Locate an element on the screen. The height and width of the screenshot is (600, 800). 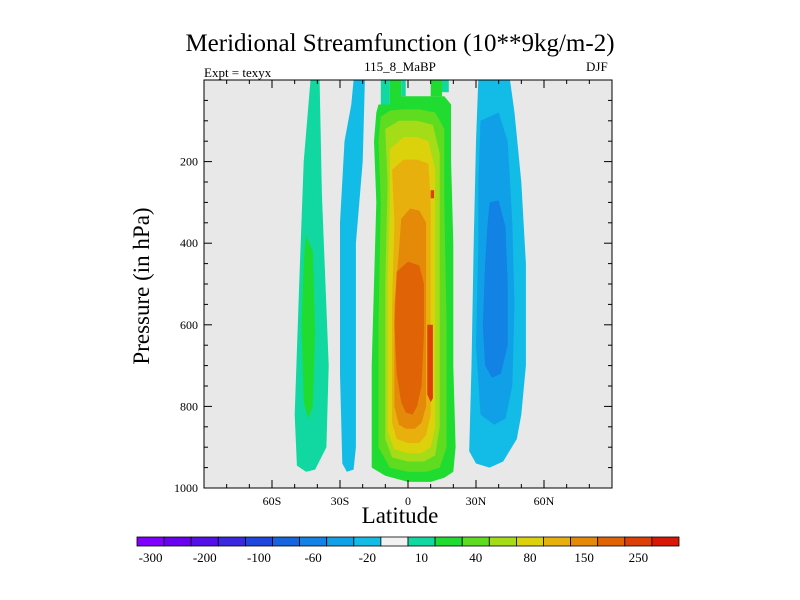
x-tick-label: 0 is located at coordinates (408, 501).